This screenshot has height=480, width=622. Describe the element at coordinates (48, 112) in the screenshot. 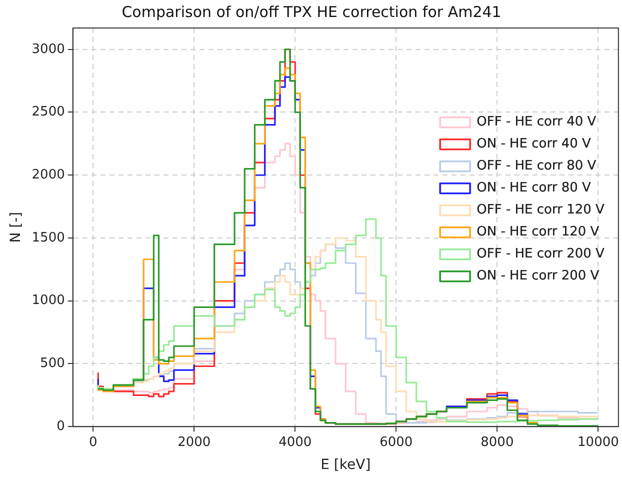

I see `y-tick-label: 2500` at that location.